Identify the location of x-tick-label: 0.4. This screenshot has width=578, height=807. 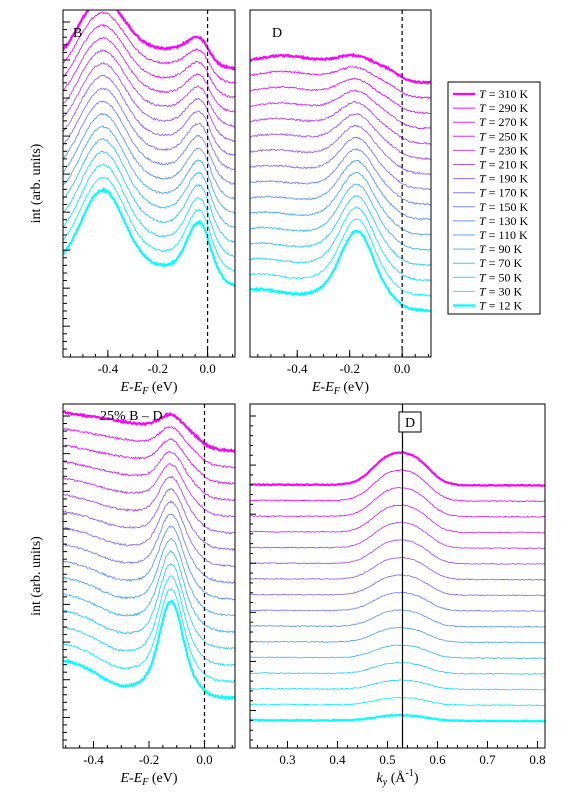
(337, 759).